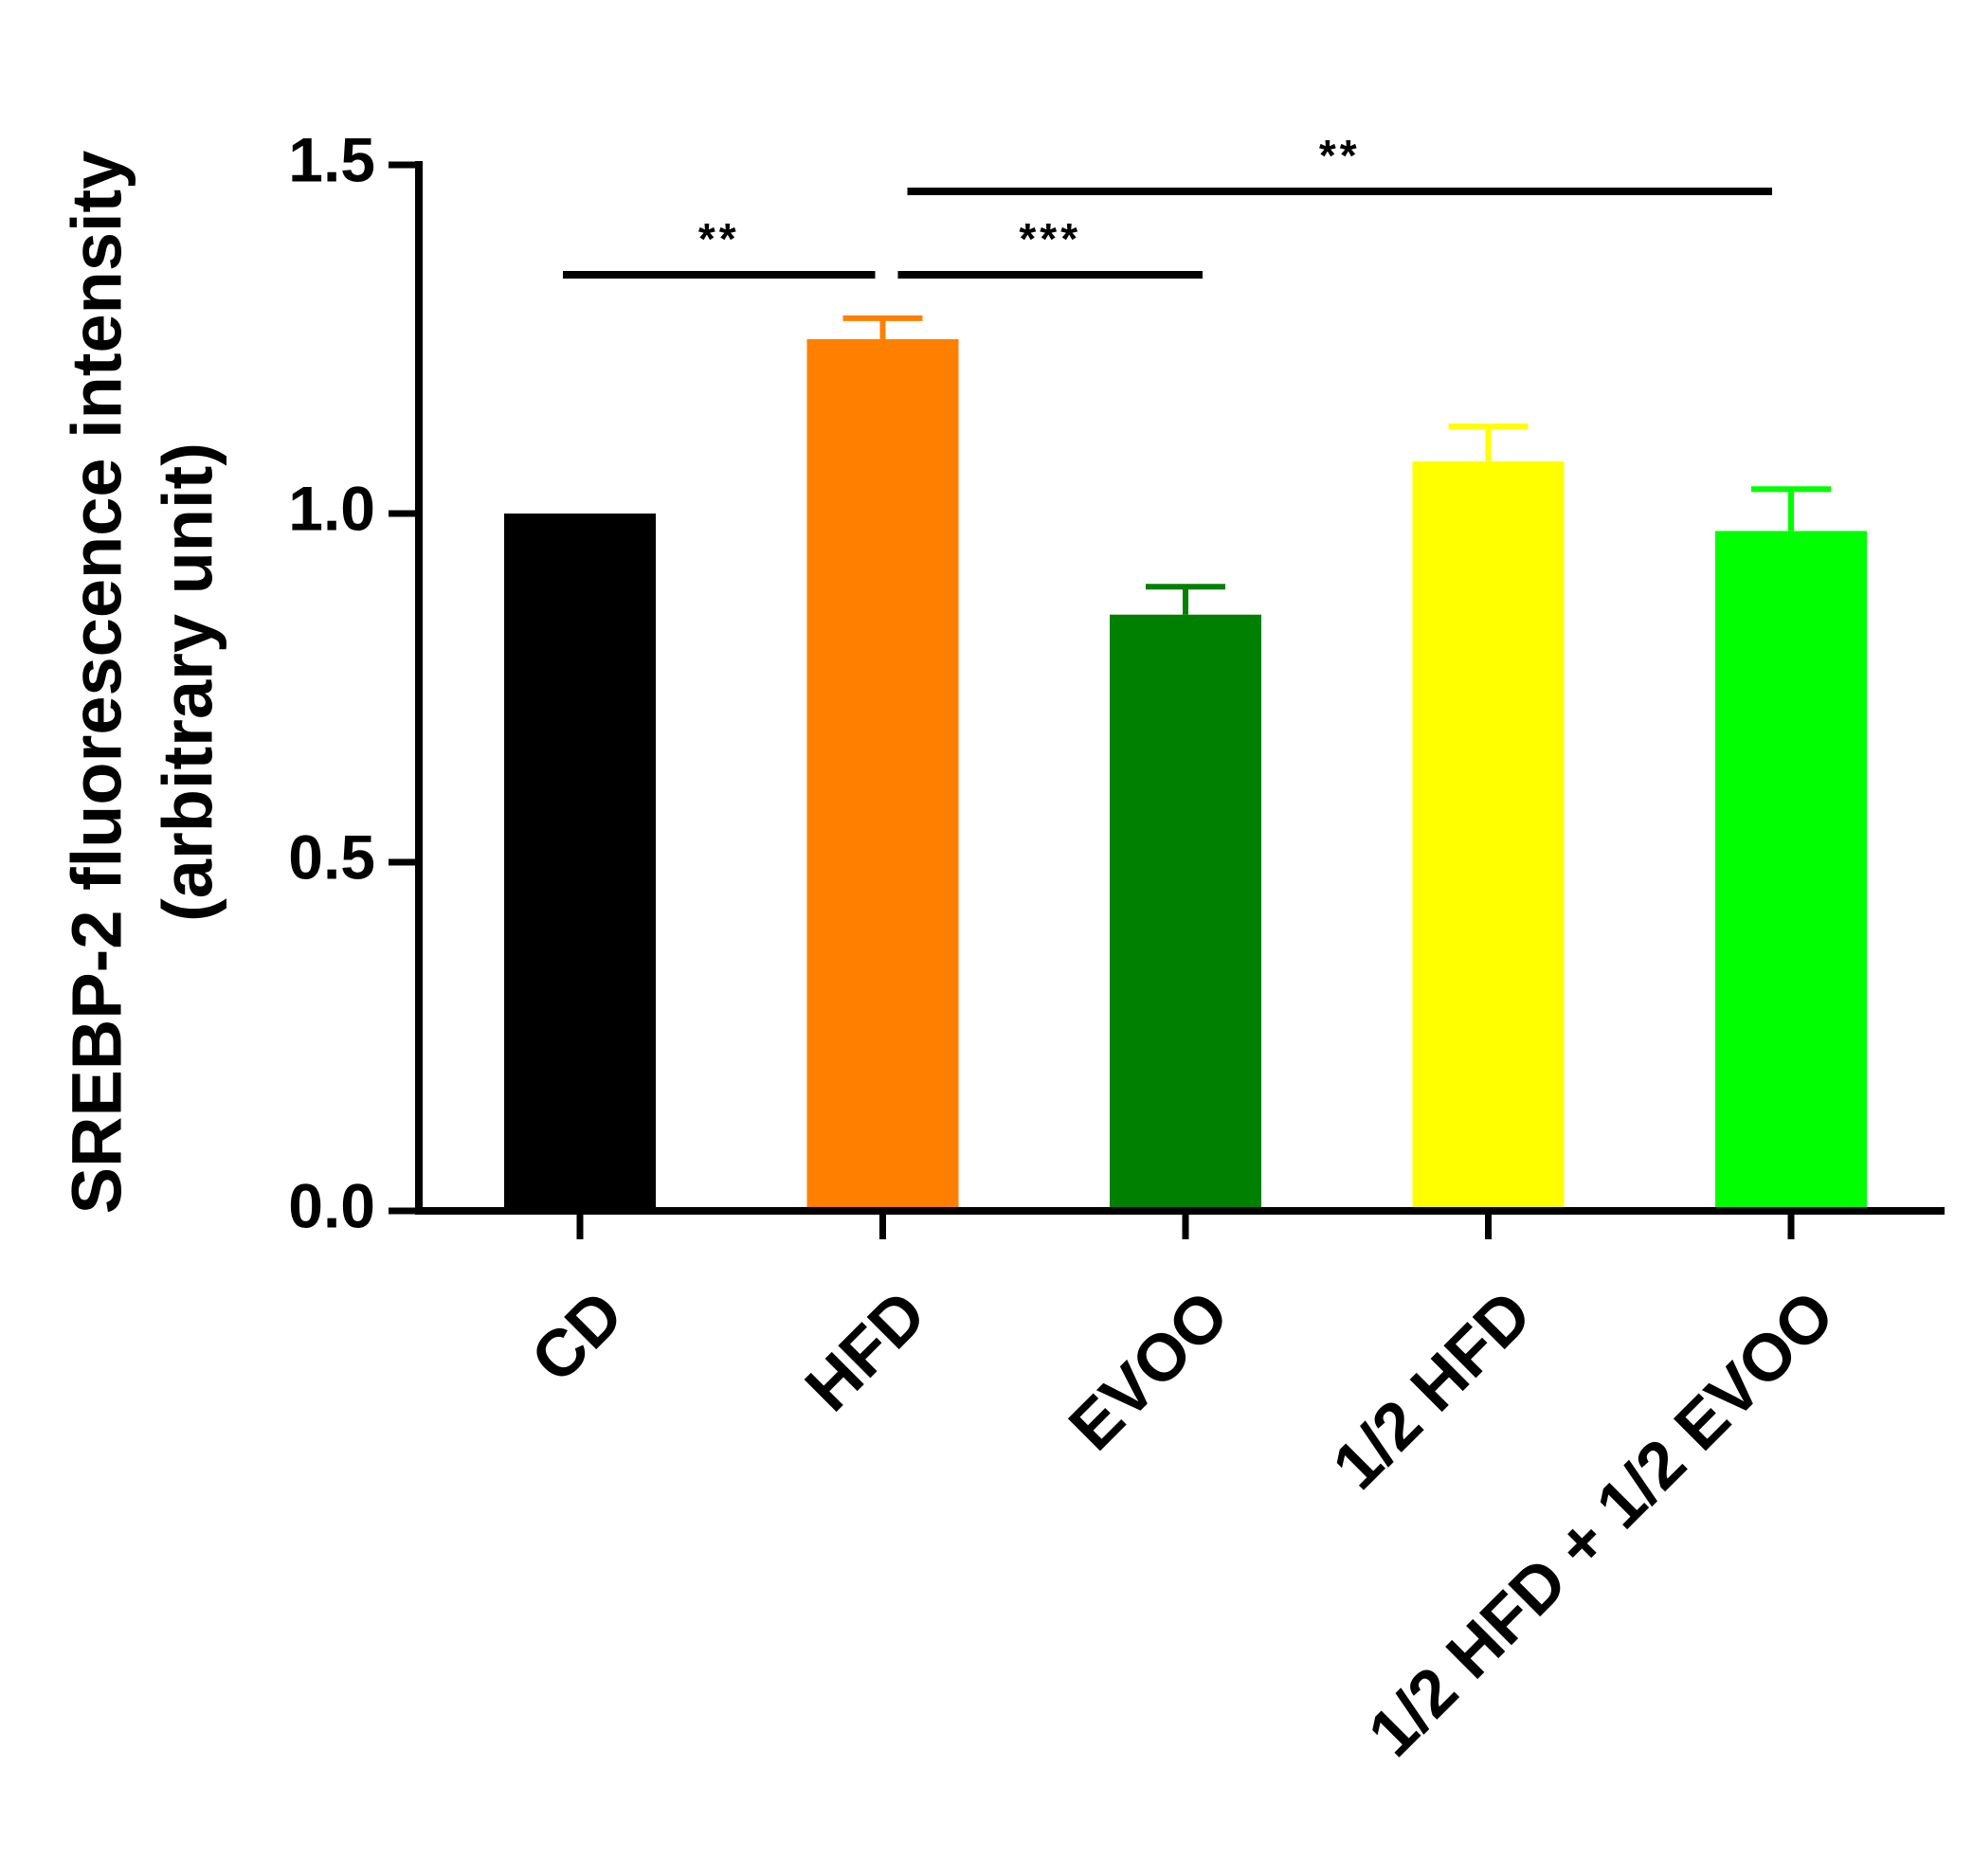 This screenshot has width=1973, height=1876. Describe the element at coordinates (355, 682) in the screenshot. I see `y-axis: 0.0 0.5 1.0 1.5` at that location.